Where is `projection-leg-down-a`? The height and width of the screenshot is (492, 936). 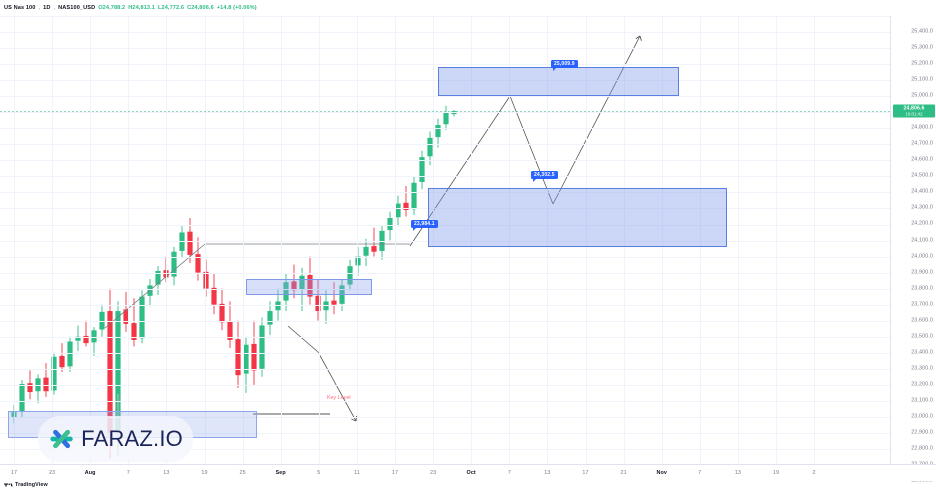 projection-leg-down-a is located at coordinates (303, 339).